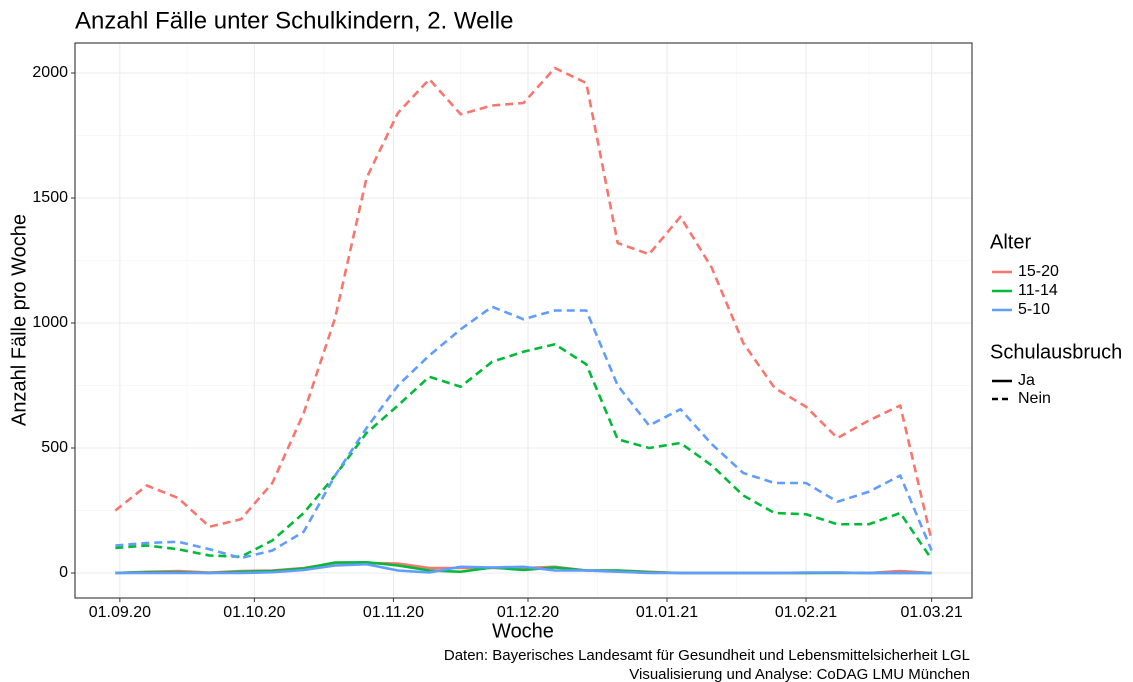  I want to click on y-tick-label: 0, so click(63, 572).